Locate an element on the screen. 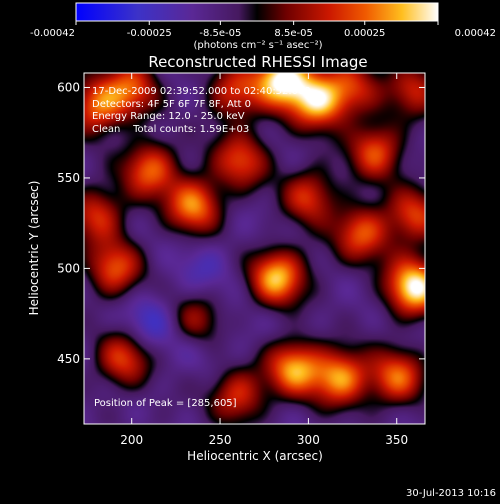  x-axis-label: Heliocentric X (arcsec) is located at coordinates (255, 456).